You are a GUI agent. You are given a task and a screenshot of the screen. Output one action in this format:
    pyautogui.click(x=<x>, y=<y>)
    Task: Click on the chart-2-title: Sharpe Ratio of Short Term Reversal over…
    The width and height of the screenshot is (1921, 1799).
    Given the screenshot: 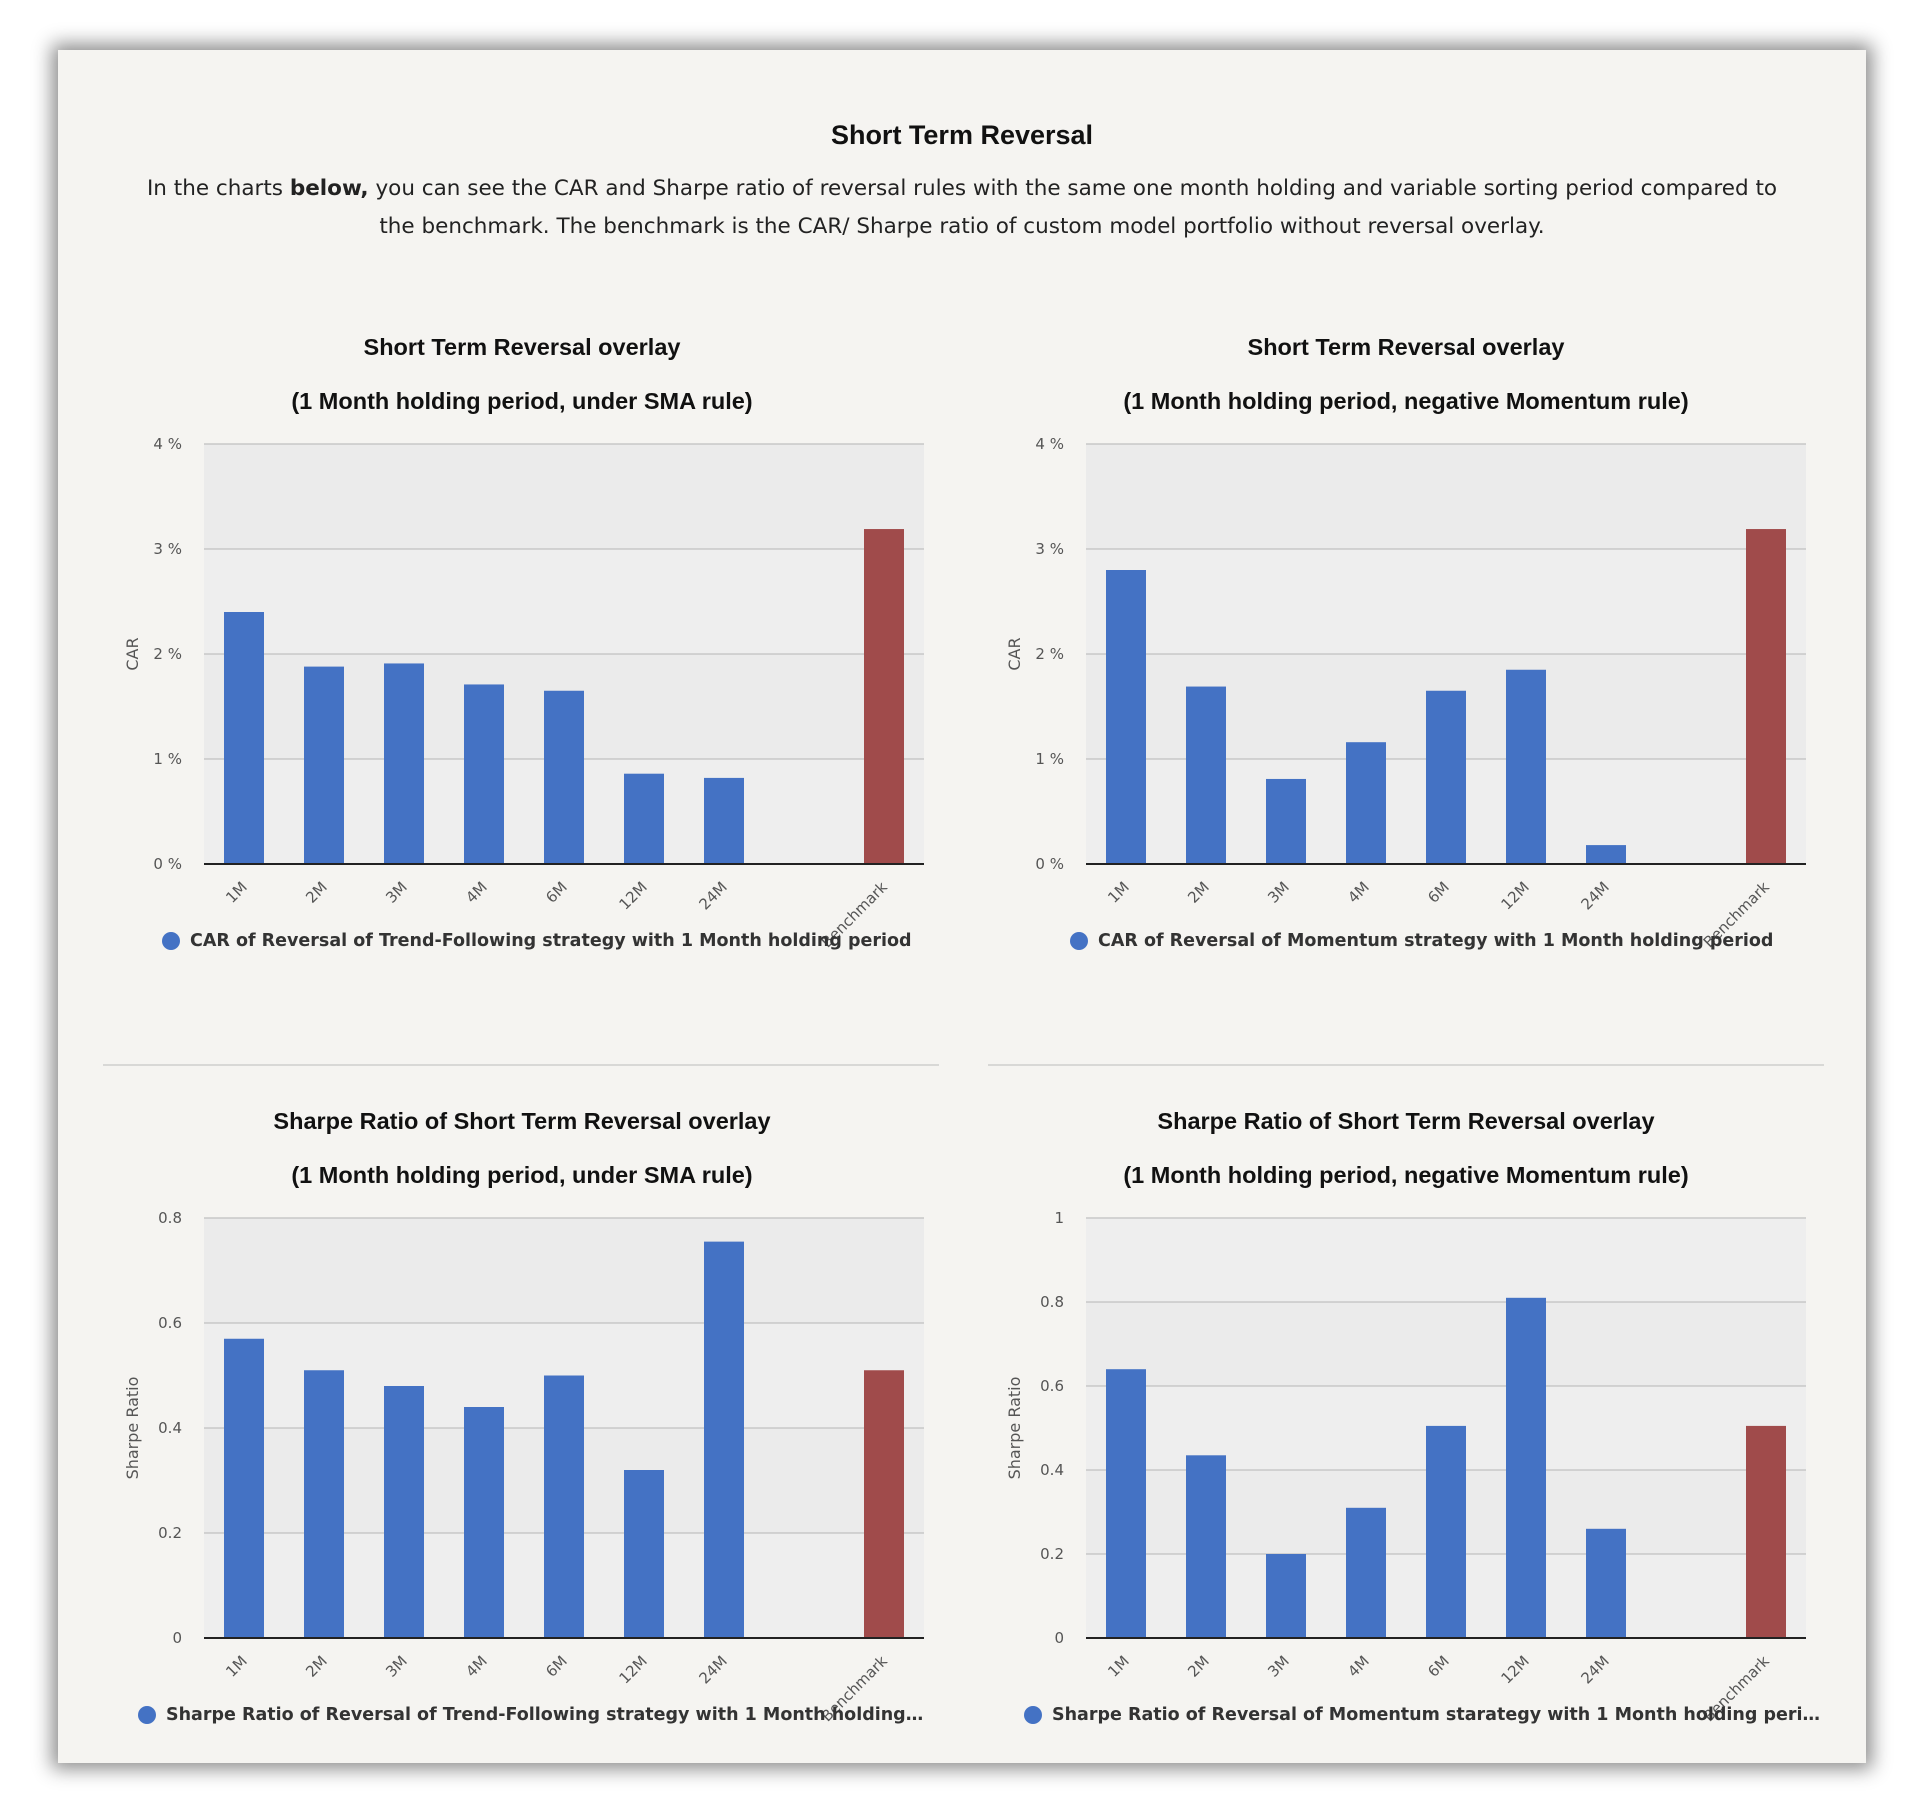 What is the action you would take?
    pyautogui.click(x=522, y=1121)
    